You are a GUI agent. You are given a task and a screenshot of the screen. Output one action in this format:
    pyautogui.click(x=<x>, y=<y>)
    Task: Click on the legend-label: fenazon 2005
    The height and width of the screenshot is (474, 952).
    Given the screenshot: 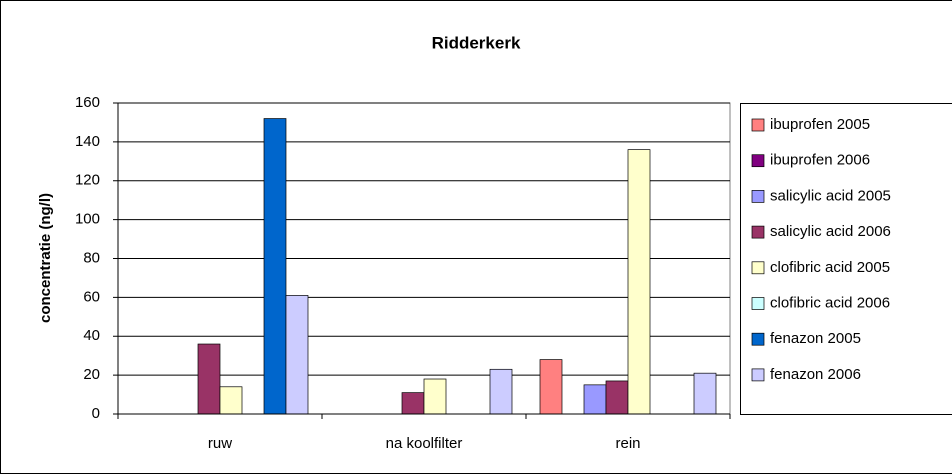 What is the action you would take?
    pyautogui.click(x=815, y=338)
    